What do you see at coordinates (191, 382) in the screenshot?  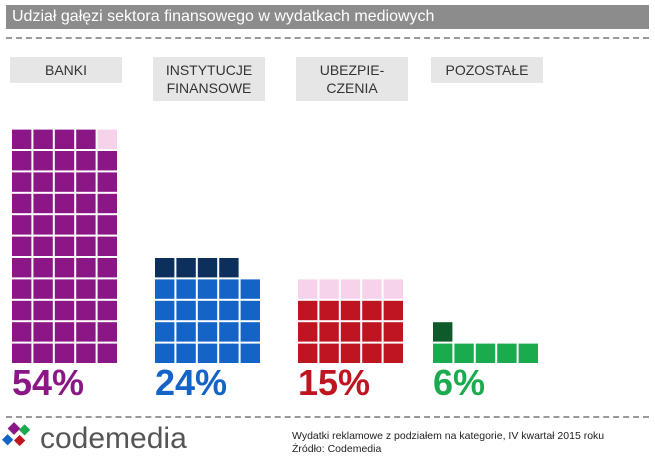 I see `value-label: 24%` at bounding box center [191, 382].